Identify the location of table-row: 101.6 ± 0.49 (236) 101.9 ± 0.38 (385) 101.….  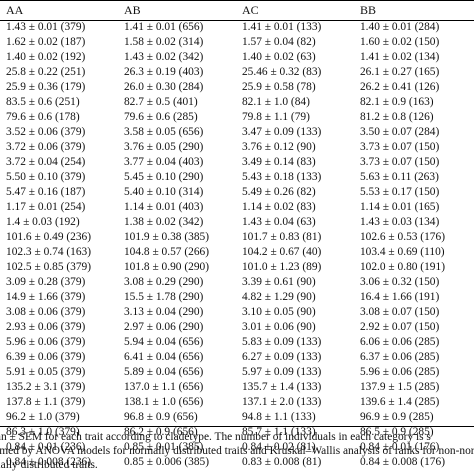
(237, 237).